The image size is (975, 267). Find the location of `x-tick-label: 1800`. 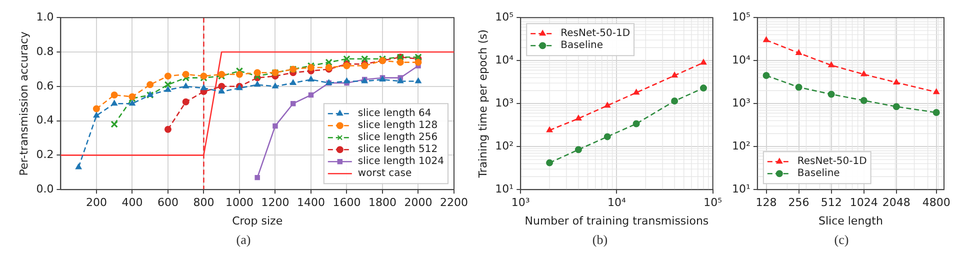

x-tick-label: 1800 is located at coordinates (382, 203).